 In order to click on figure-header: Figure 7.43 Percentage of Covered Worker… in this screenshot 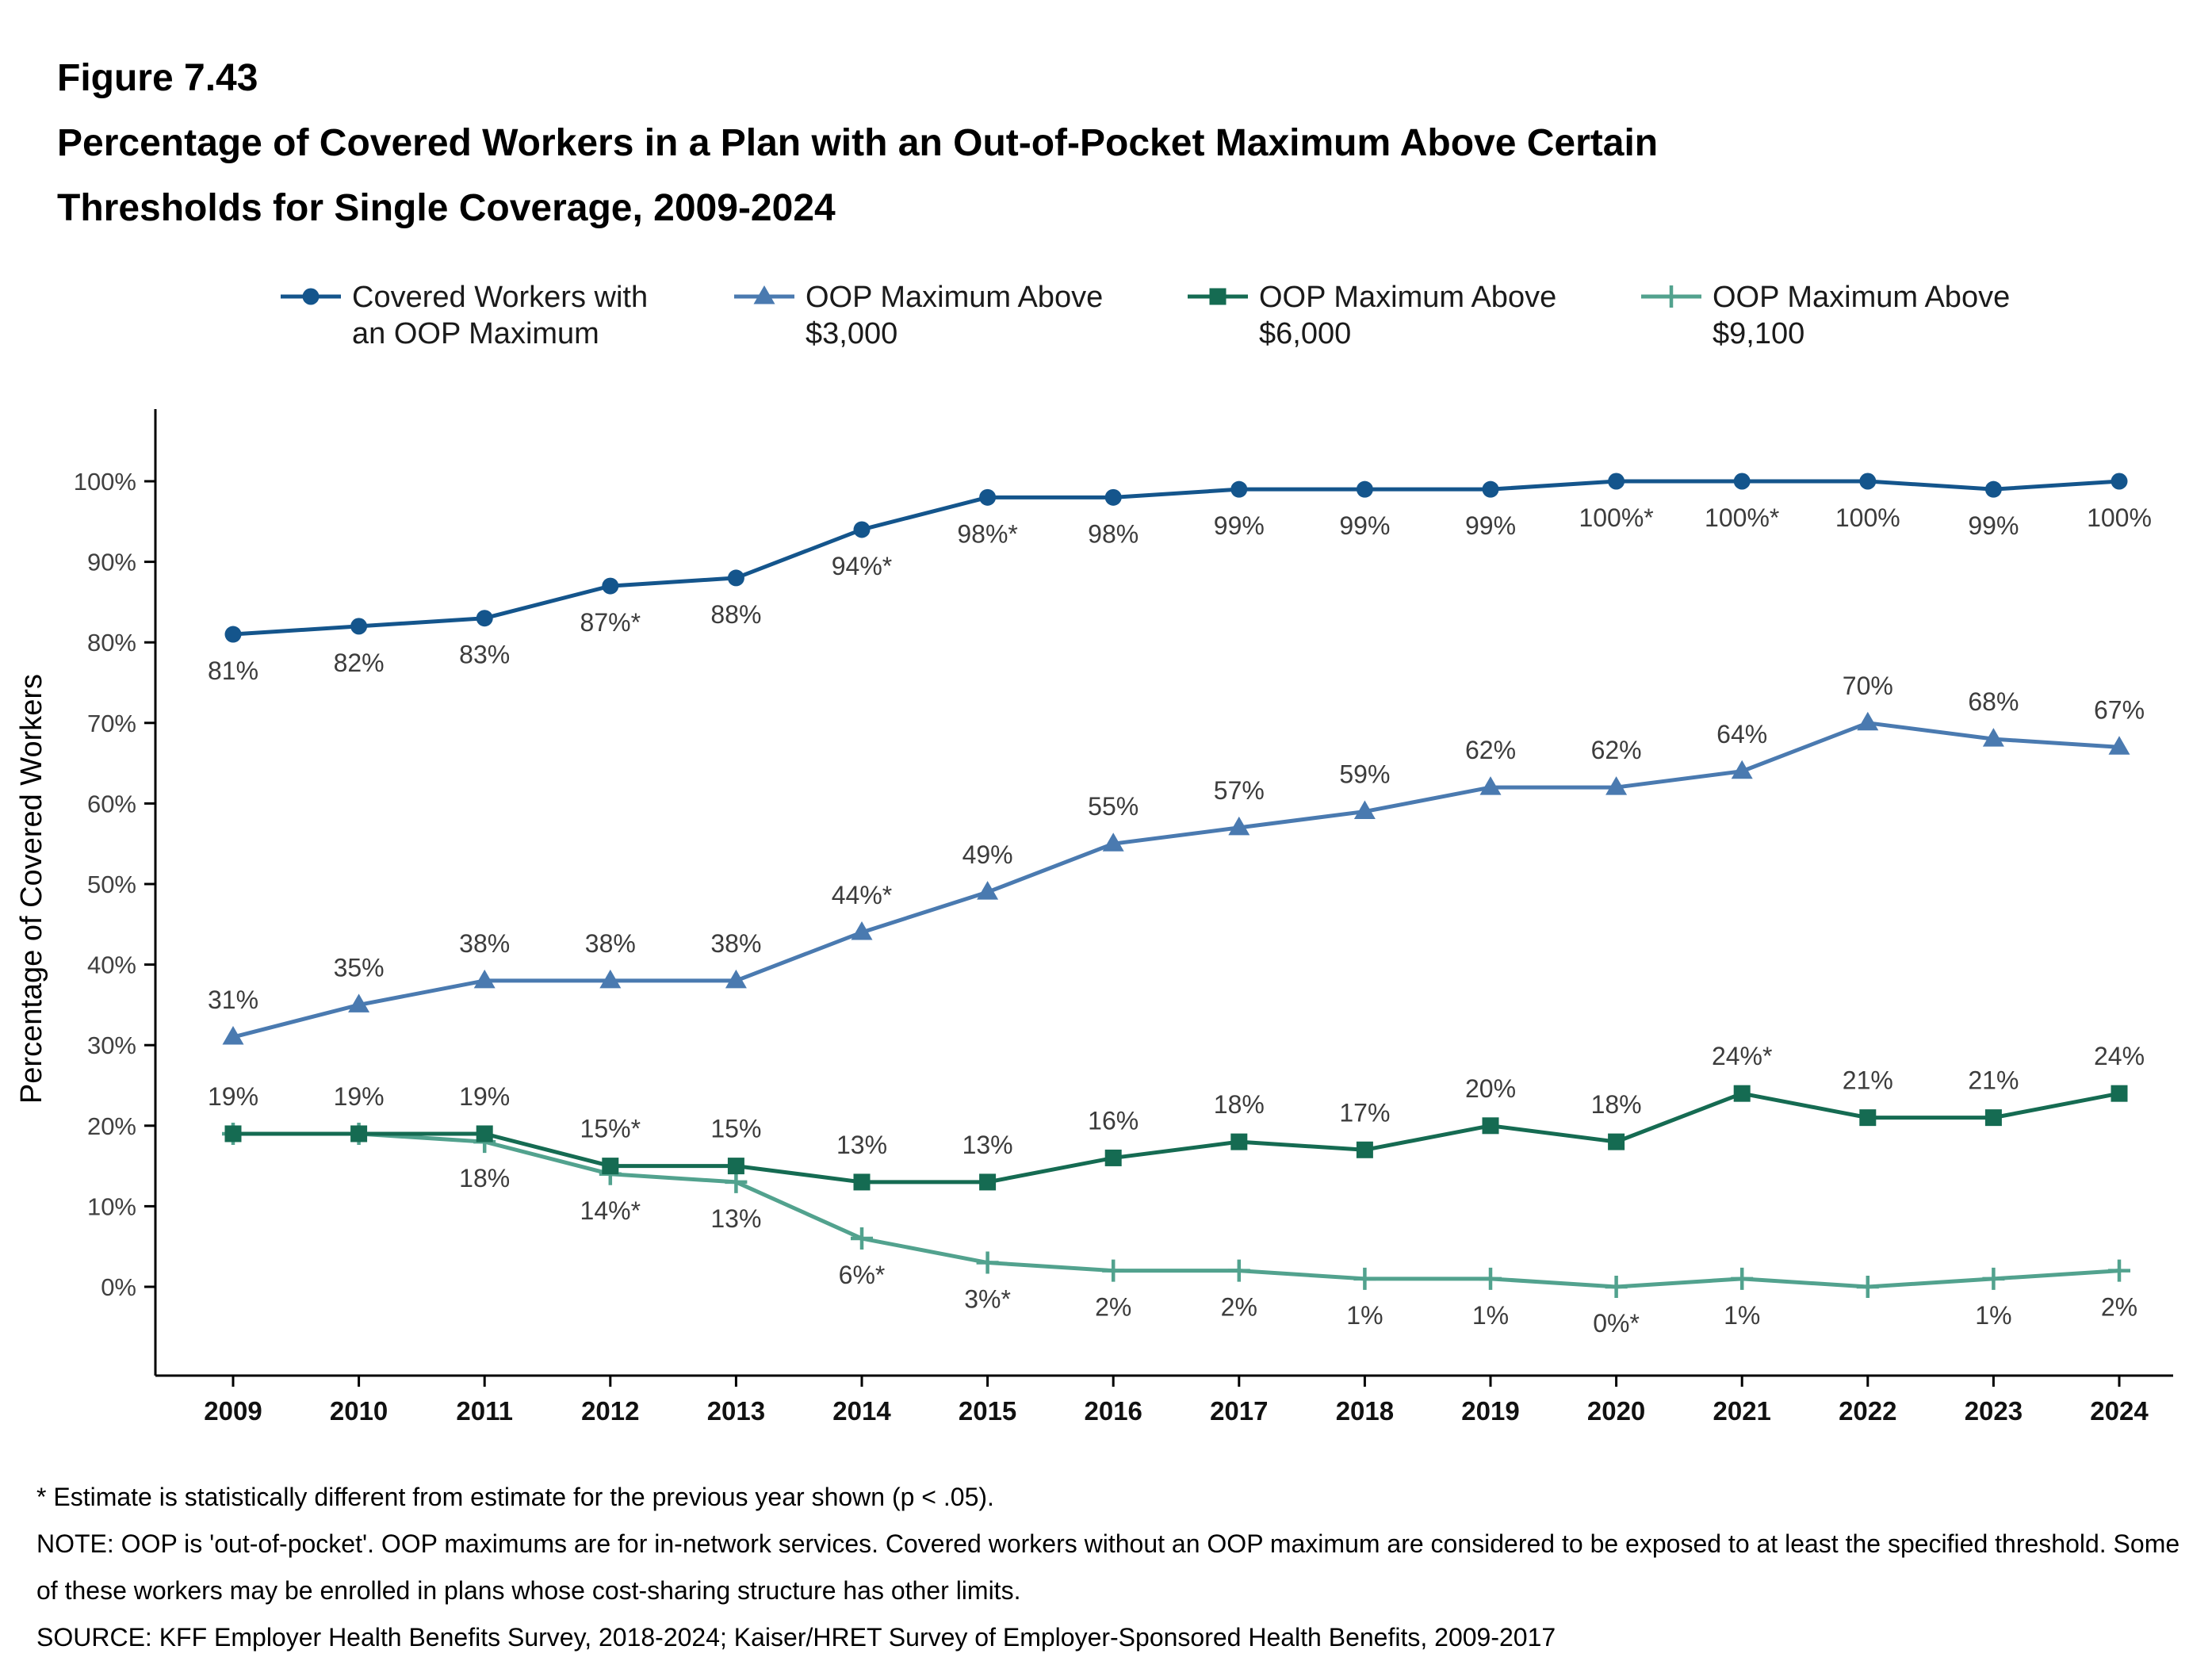, I will do `click(858, 143)`.